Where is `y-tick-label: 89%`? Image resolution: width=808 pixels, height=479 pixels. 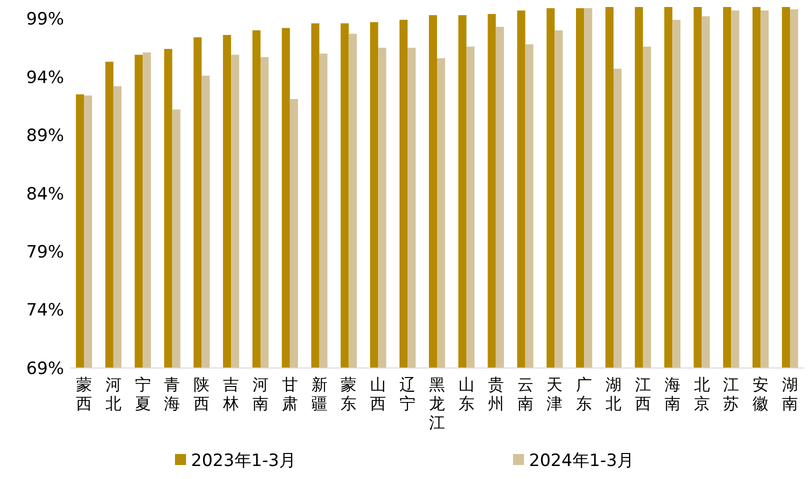
y-tick-label: 89% is located at coordinates (45, 136).